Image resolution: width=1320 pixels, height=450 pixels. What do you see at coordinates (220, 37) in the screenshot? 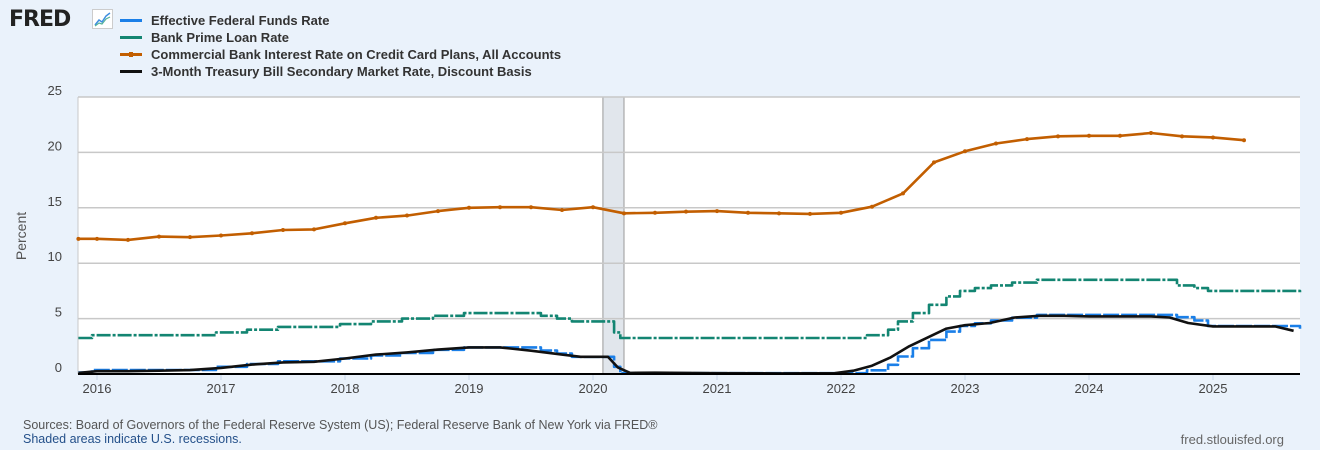
I see `legend-label: Bank Prime Loan Rate` at bounding box center [220, 37].